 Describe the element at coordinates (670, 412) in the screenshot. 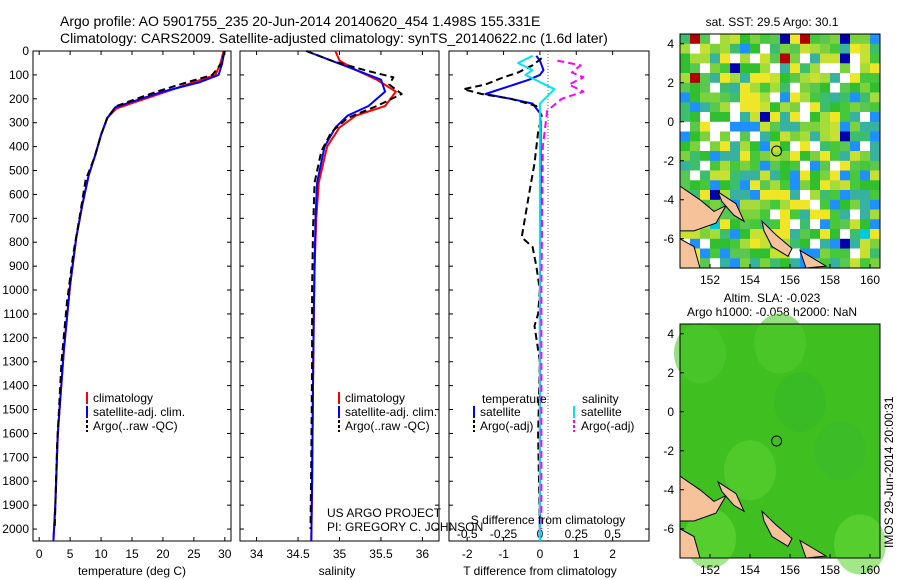

I see `map-y-tick-label: 0` at that location.